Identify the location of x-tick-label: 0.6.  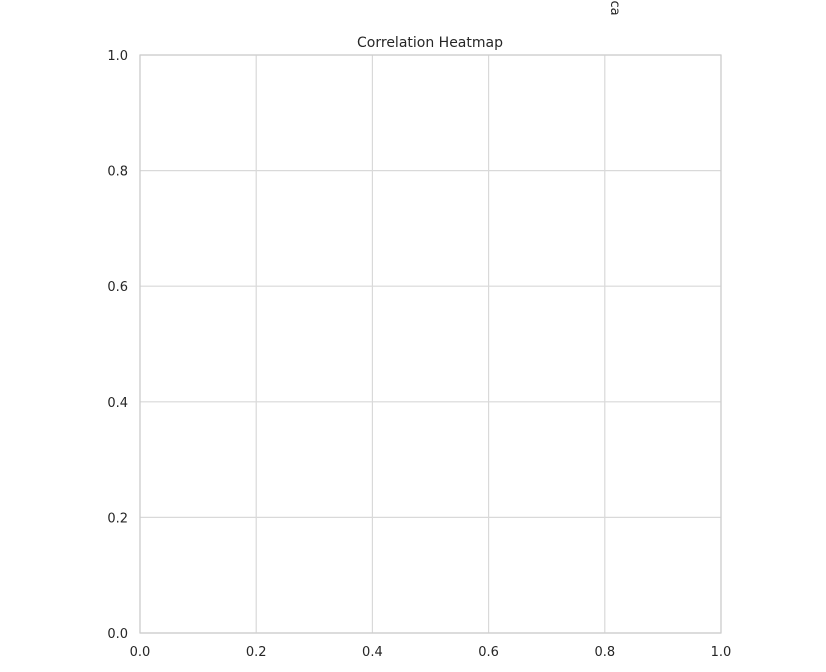
(488, 652).